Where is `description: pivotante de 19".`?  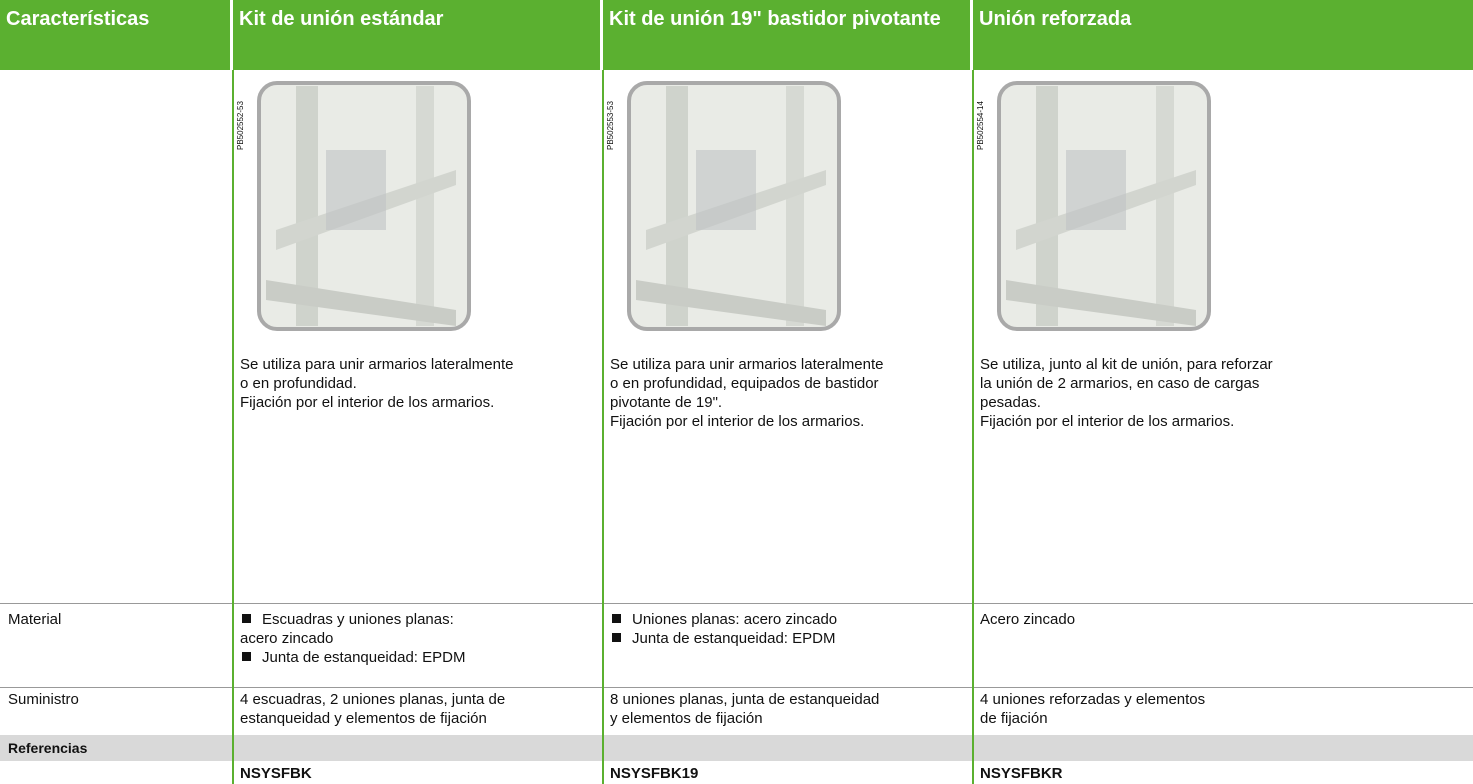
description: pivotante de 19". is located at coordinates (666, 402).